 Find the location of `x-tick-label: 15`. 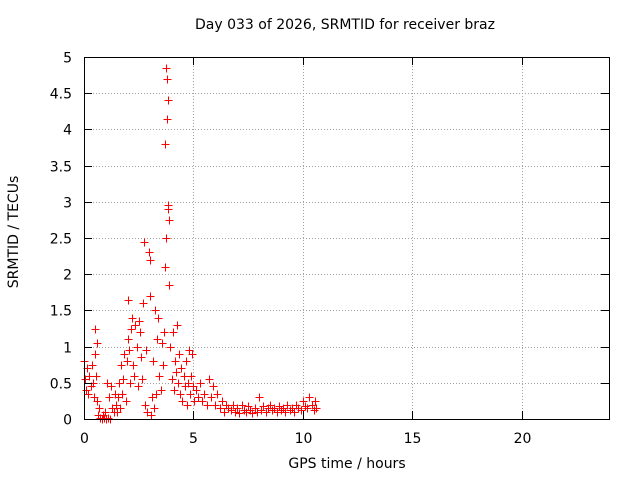

x-tick-label: 15 is located at coordinates (413, 439).